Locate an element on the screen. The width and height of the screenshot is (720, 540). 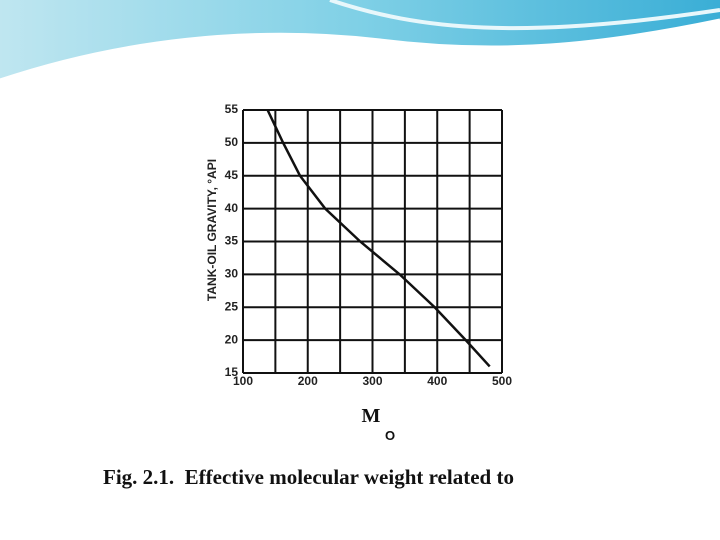
y-tick-label: 15 is located at coordinates (232, 372).